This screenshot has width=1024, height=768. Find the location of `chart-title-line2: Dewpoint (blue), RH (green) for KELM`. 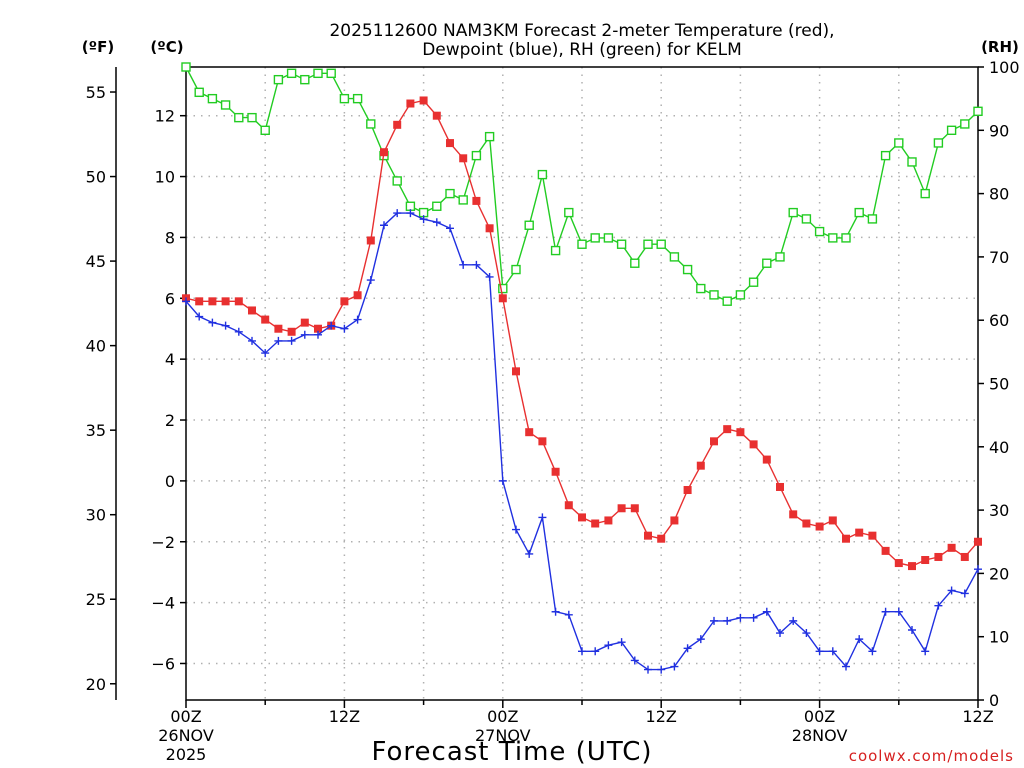

chart-title-line2: Dewpoint (blue), RH (green) for KELM is located at coordinates (582, 50).